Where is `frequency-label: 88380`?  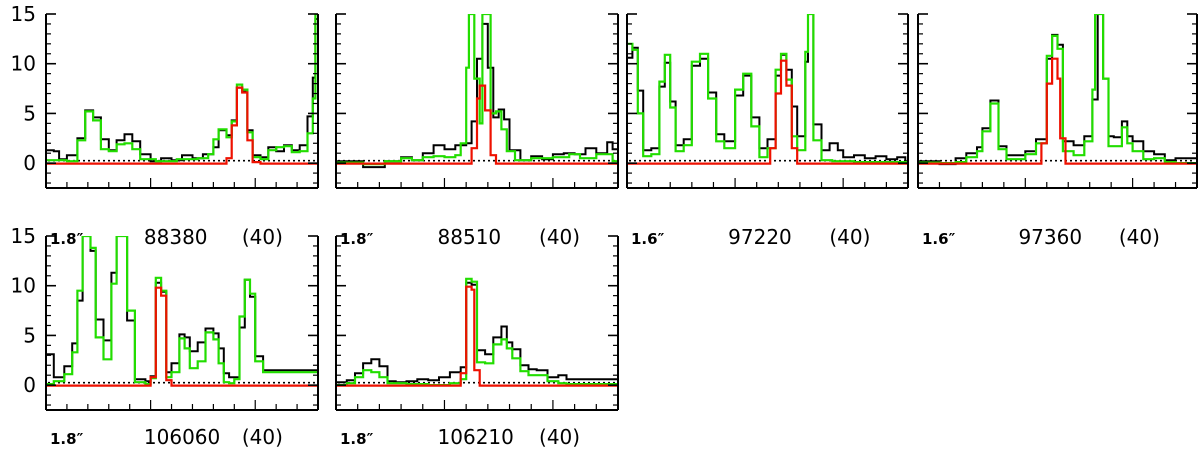
frequency-label: 88380 is located at coordinates (176, 237).